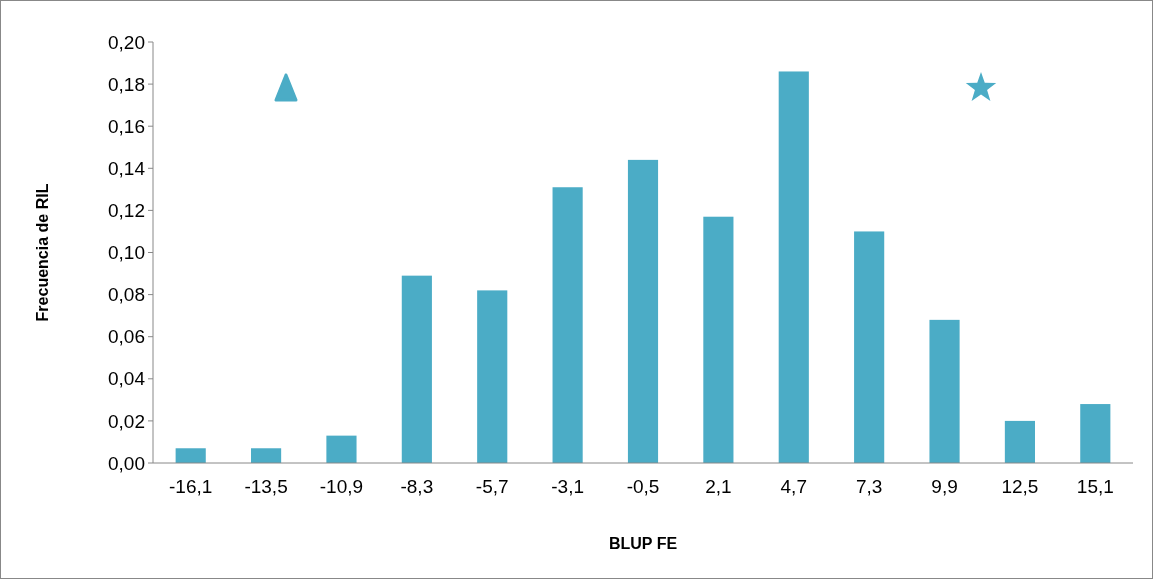 The height and width of the screenshot is (579, 1153). What do you see at coordinates (643, 543) in the screenshot?
I see `x-axis-title: BLUP FE` at bounding box center [643, 543].